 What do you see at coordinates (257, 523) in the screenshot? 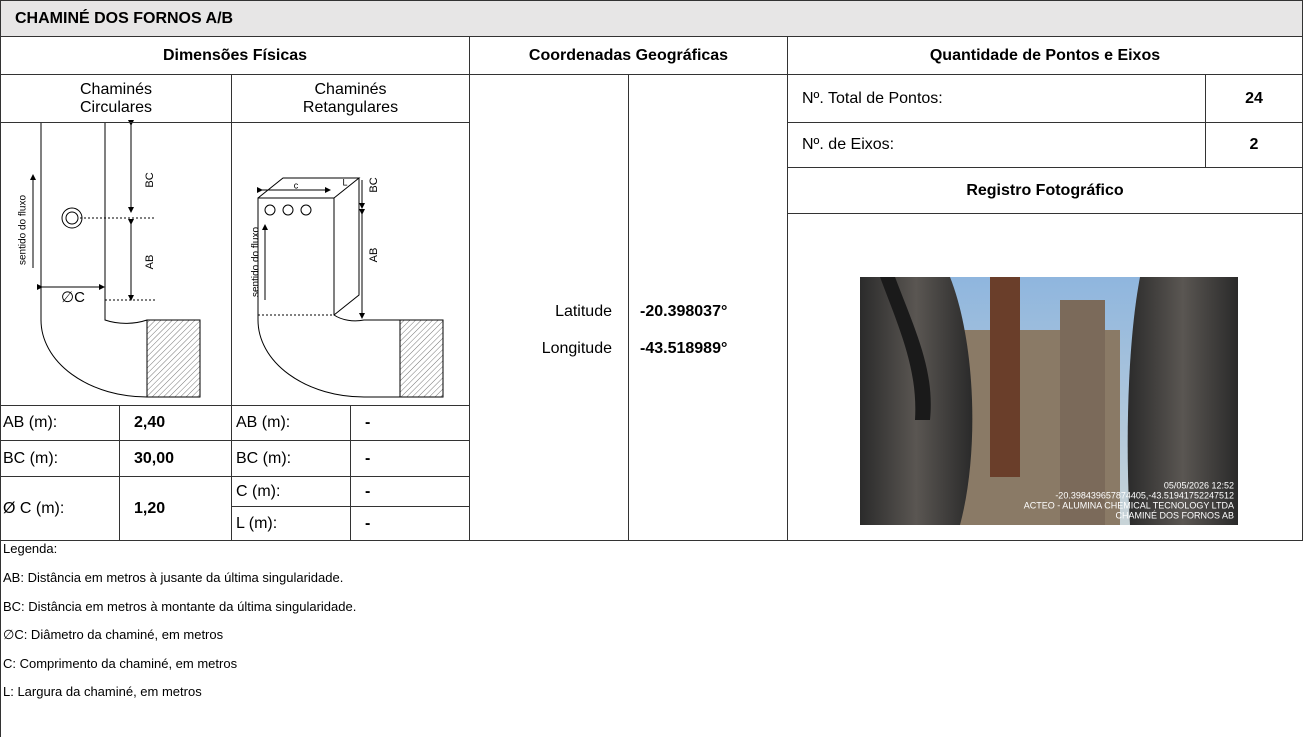
I see `cell-text: L (m):` at bounding box center [257, 523].